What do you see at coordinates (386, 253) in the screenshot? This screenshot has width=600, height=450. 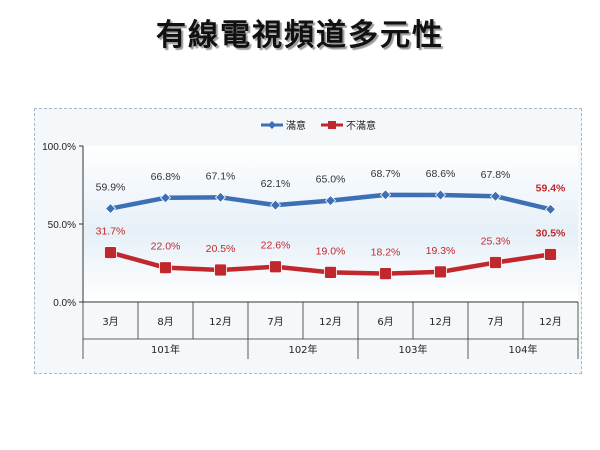 I see `data-label: 18.2%` at bounding box center [386, 253].